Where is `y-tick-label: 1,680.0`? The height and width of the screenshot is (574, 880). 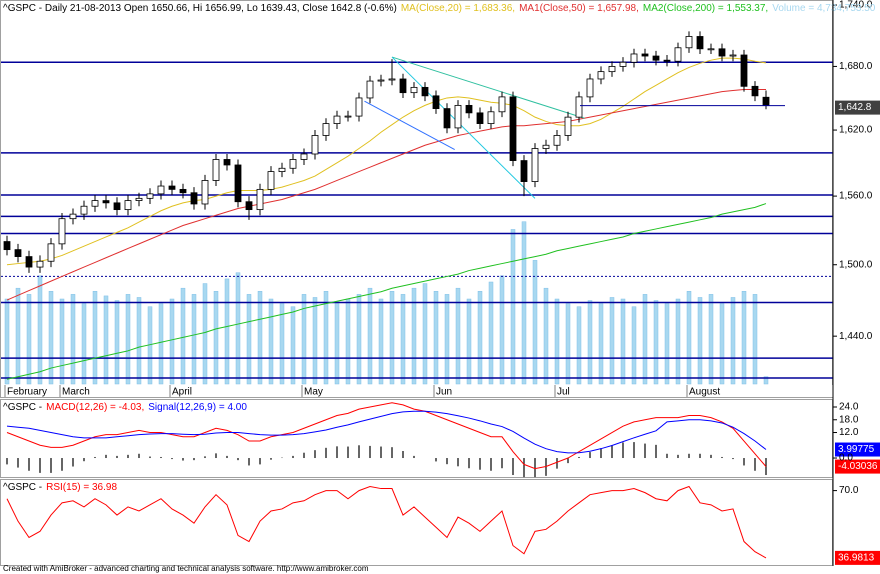 y-tick-label: 1,680.0 is located at coordinates (856, 66).